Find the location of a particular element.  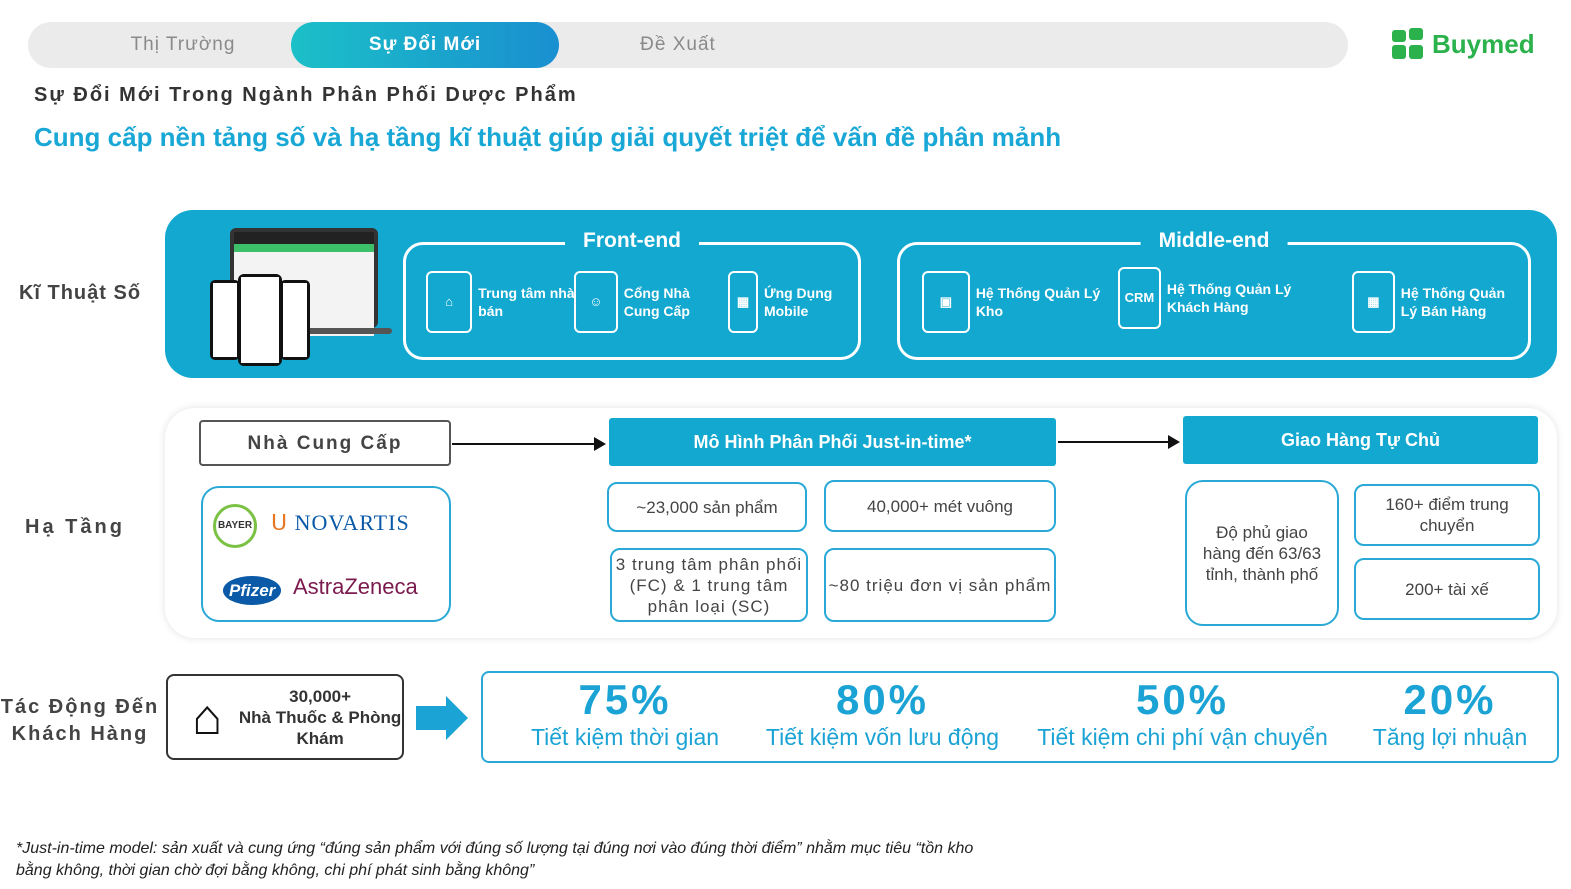

middleend-item-crm: CRM Hệ Thống Quản Lý Khách Hàng is located at coordinates (1218, 298).